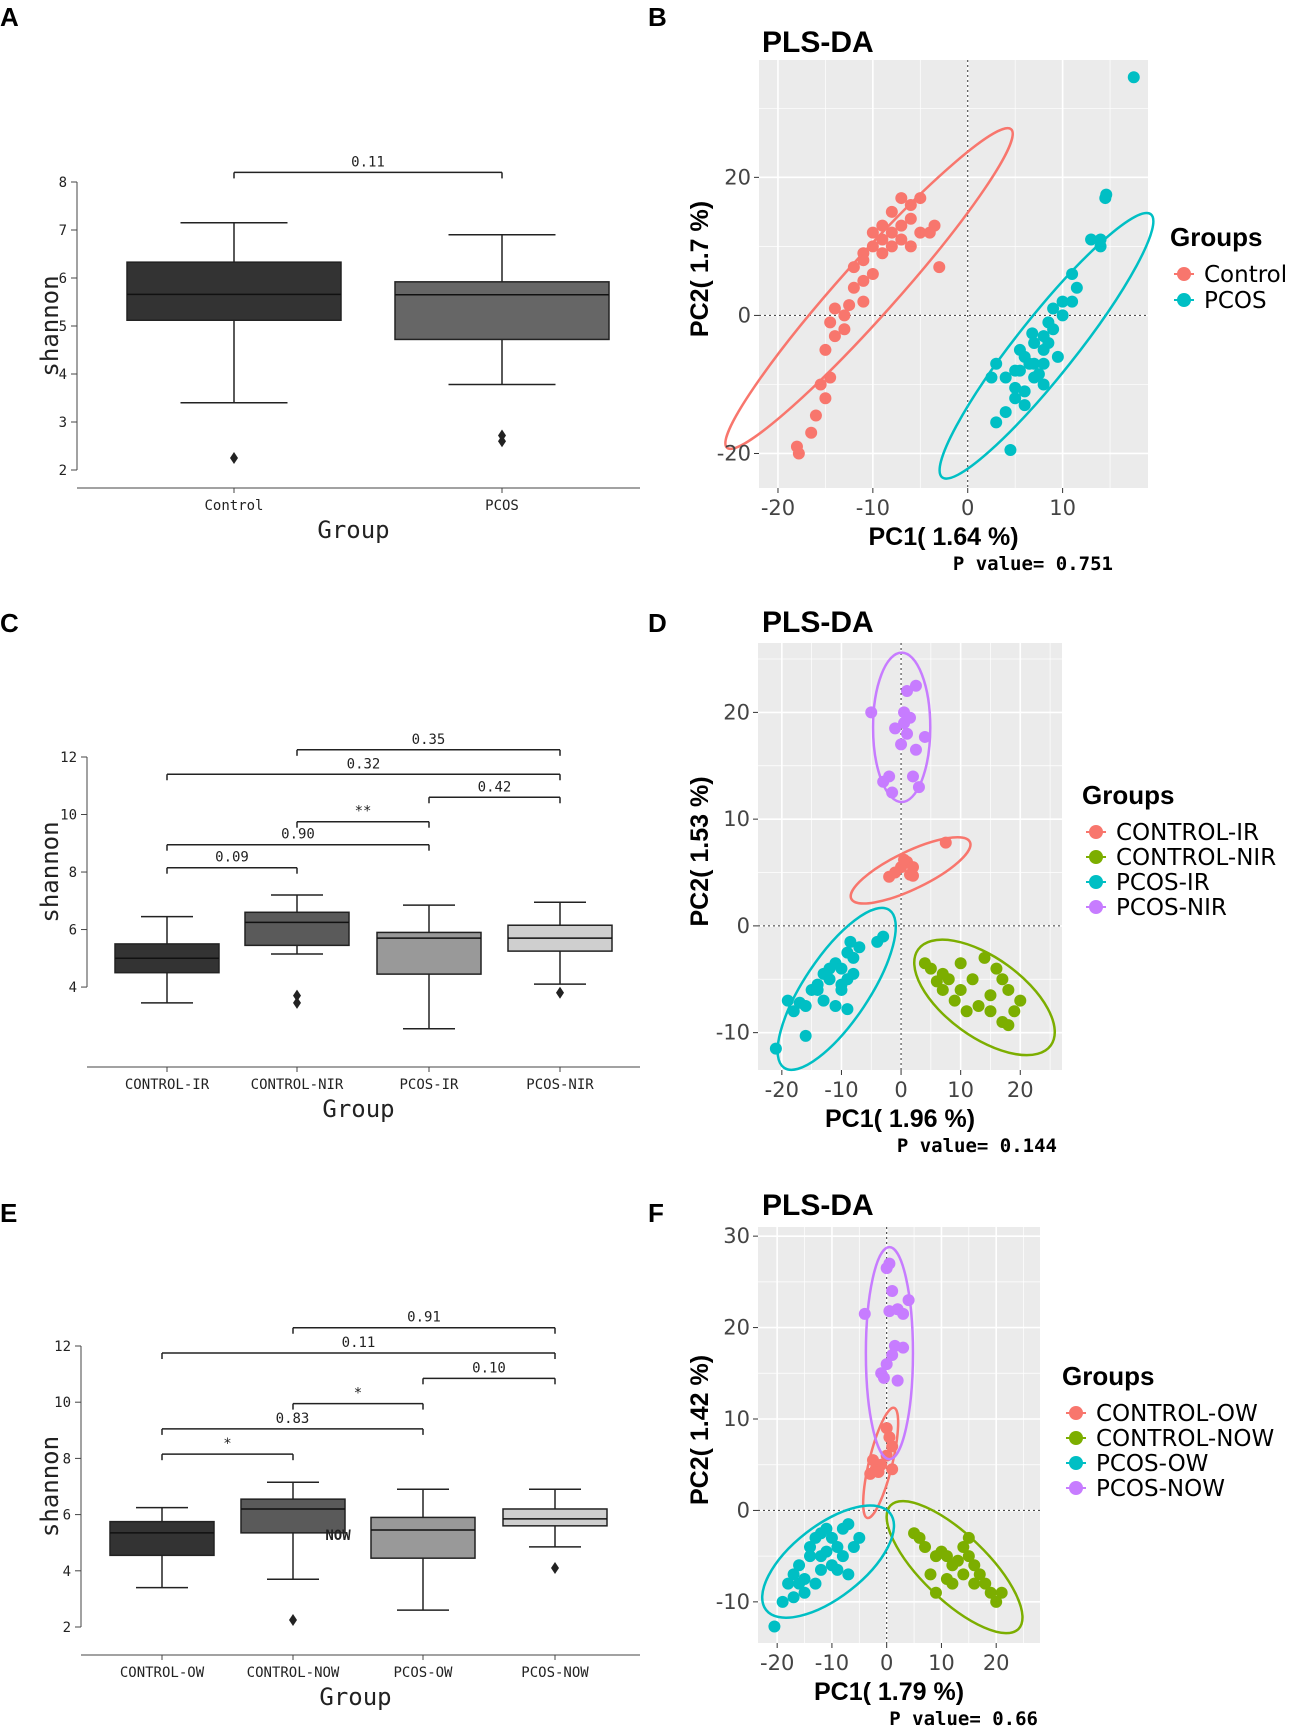 This screenshot has height=1734, width=1298. What do you see at coordinates (996, 1663) in the screenshot?
I see `x-tick-label: 20` at bounding box center [996, 1663].